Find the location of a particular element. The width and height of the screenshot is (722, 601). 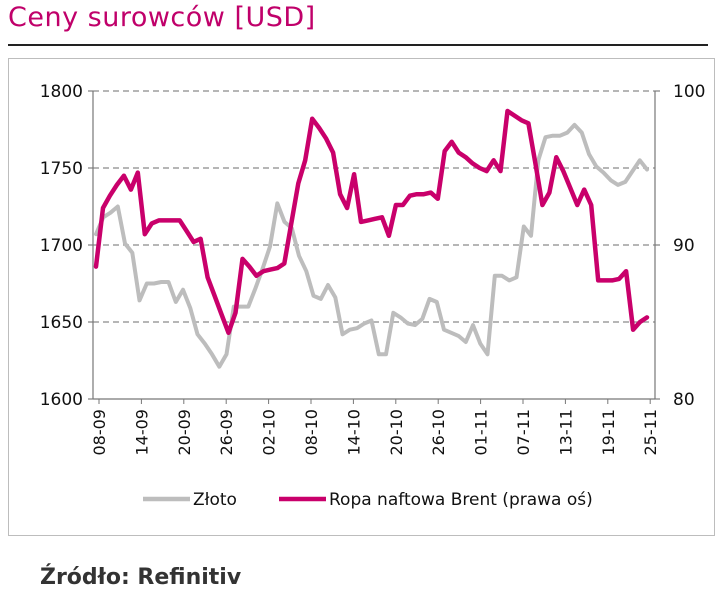

title-divider is located at coordinates (358, 45).